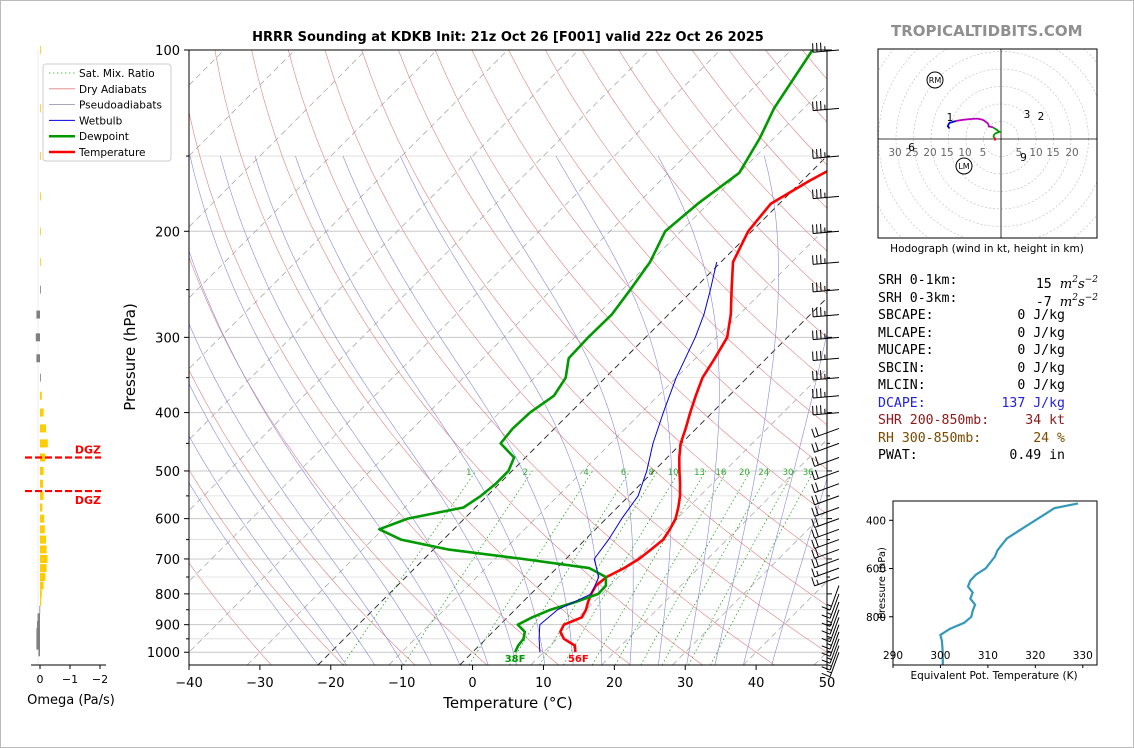 This screenshot has width=1134, height=748. I want to click on stat-label: SRH 0-3km:, so click(918, 298).